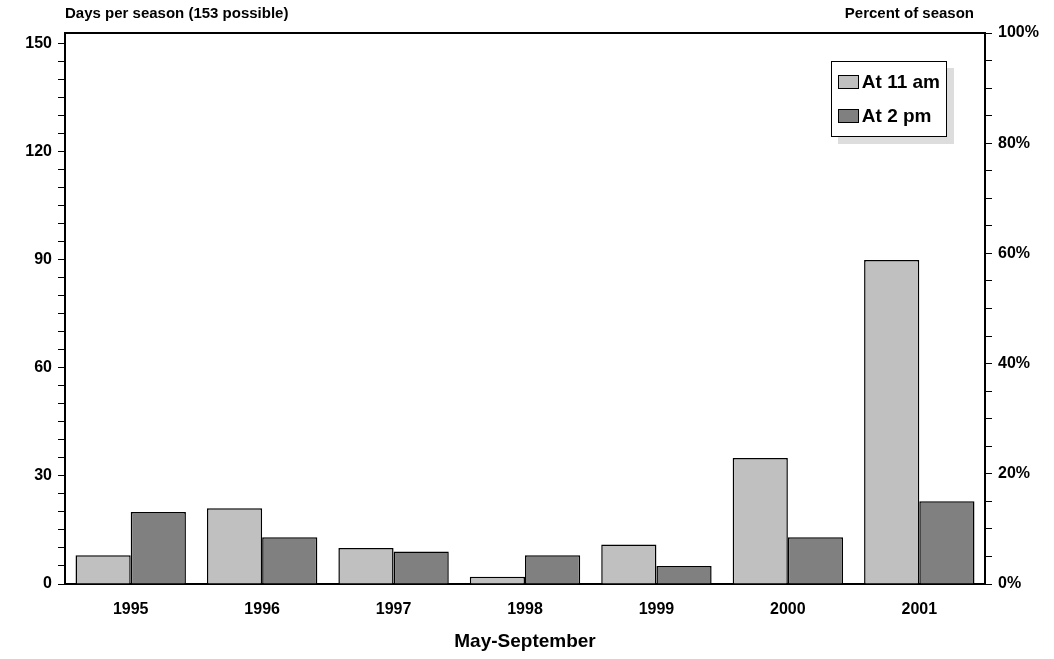 Image resolution: width=1054 pixels, height=659 pixels. Describe the element at coordinates (1018, 32) in the screenshot. I see `y2-tick-label: 100%` at that location.